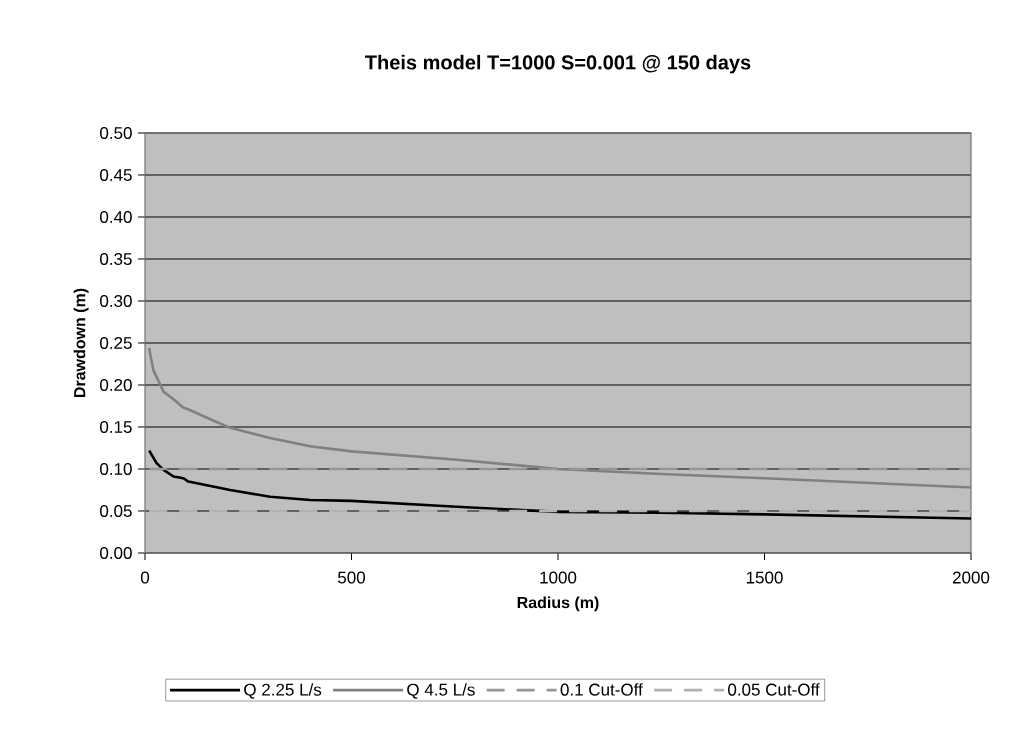  What do you see at coordinates (116, 385) in the screenshot?
I see `y-tick-label: 0.20` at bounding box center [116, 385].